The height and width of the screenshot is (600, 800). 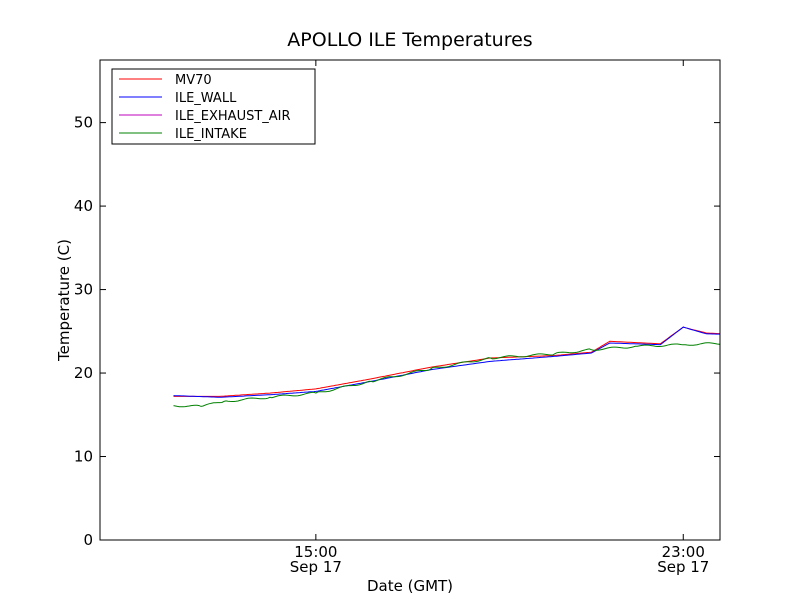 I want to click on x-axis-title: Date (GMT), so click(x=410, y=586).